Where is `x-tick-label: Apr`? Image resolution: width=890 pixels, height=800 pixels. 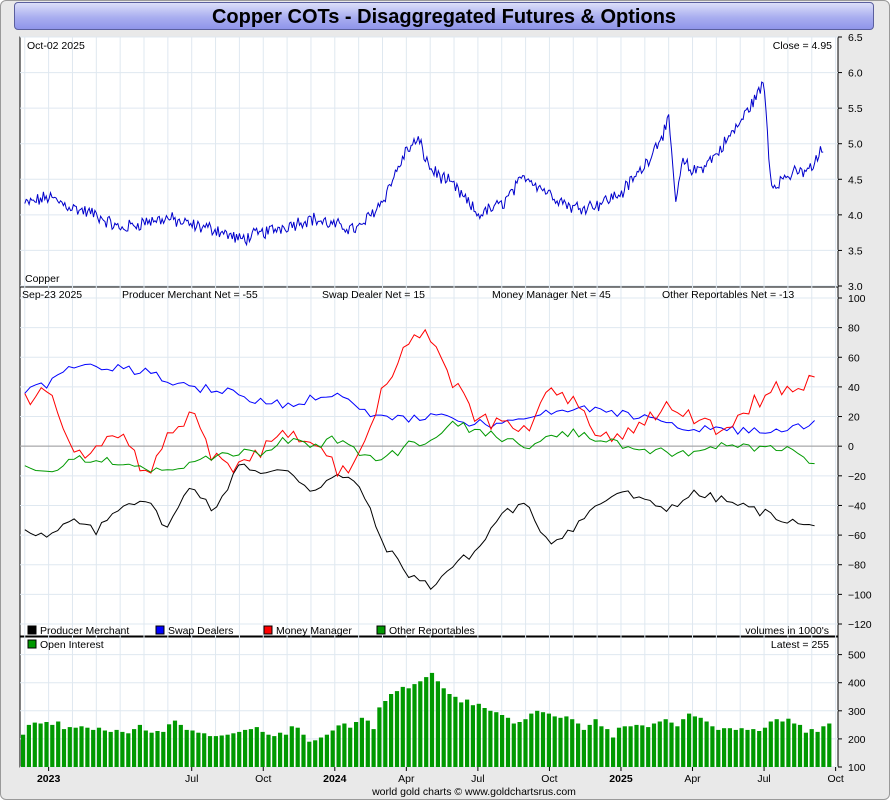
x-tick-label: Apr is located at coordinates (692, 779).